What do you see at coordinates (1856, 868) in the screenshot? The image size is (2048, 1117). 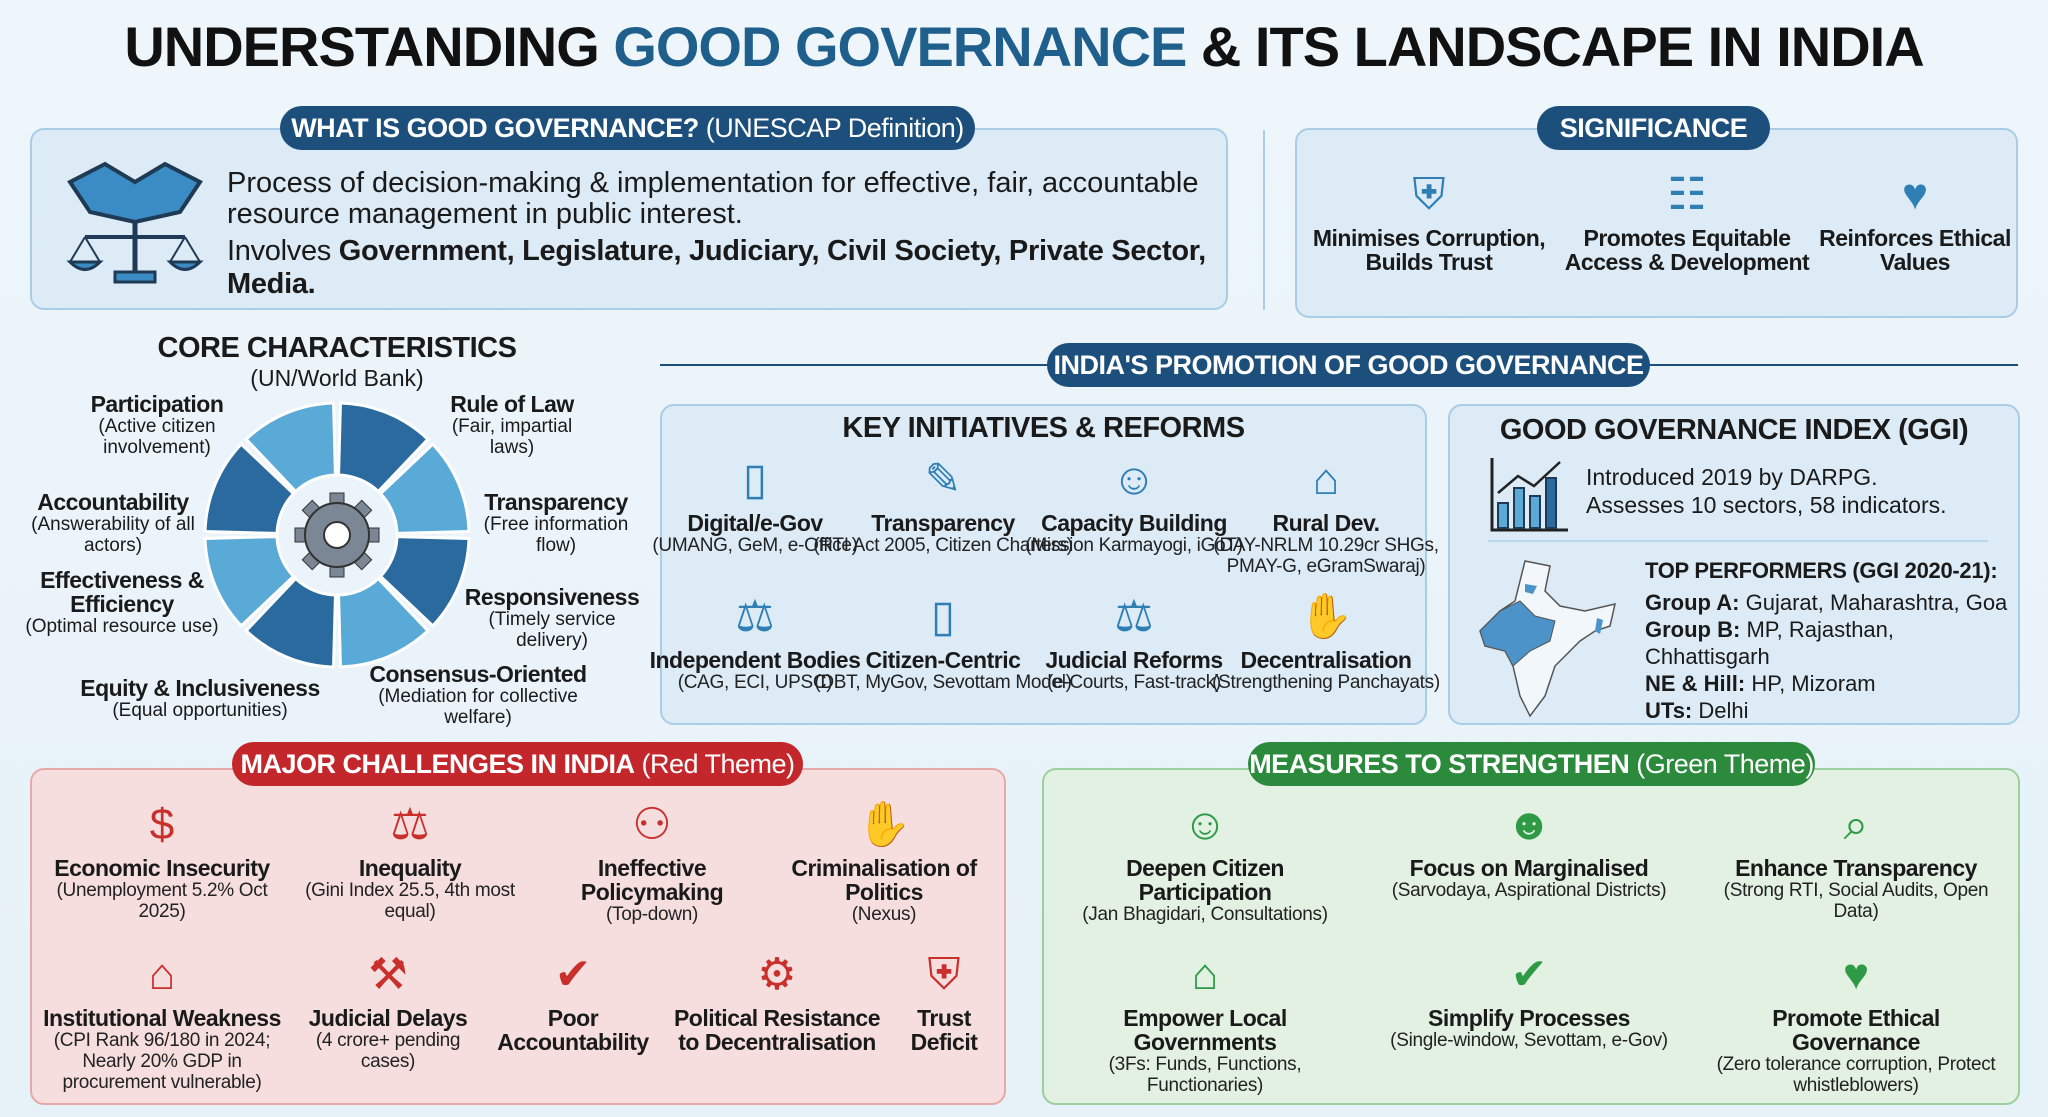 I see `measure-item-title: Enhance Transparency` at bounding box center [1856, 868].